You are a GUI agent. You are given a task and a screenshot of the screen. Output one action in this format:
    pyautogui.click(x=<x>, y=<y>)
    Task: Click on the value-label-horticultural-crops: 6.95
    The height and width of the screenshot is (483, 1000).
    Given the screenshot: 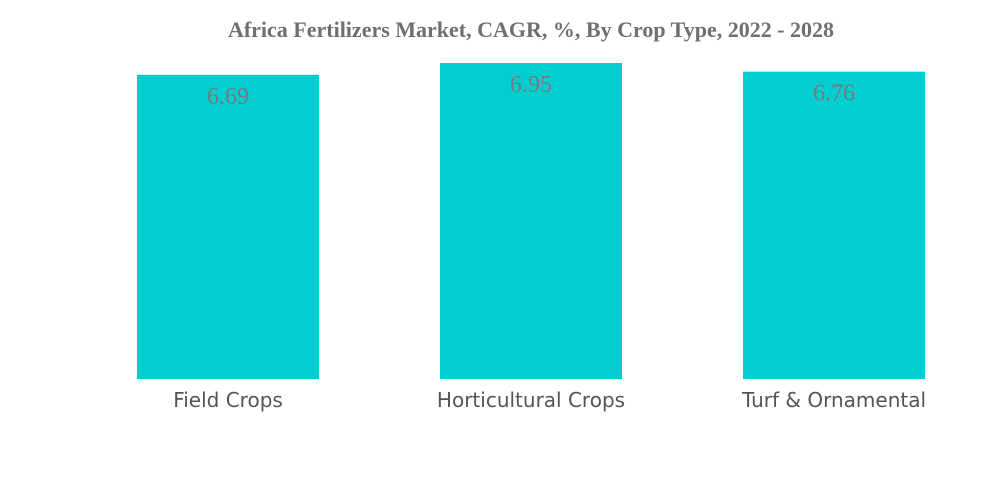 What is the action you would take?
    pyautogui.click(x=531, y=85)
    